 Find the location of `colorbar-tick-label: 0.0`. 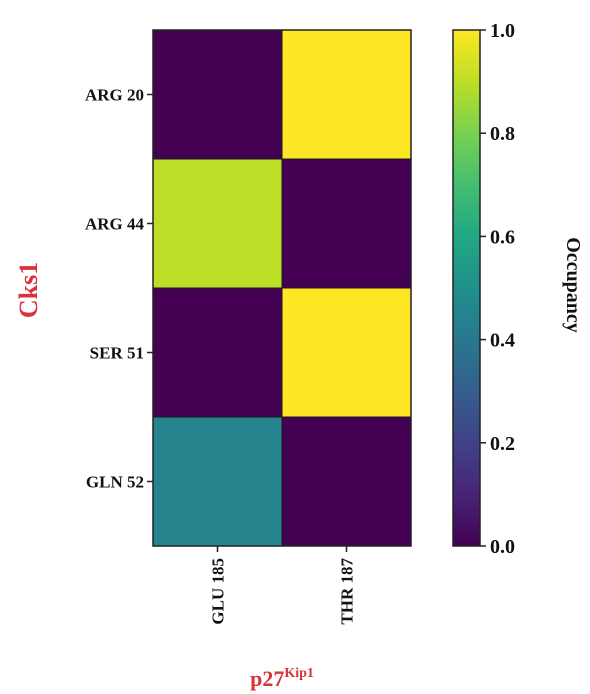

colorbar-tick-label: 0.0 is located at coordinates (502, 547).